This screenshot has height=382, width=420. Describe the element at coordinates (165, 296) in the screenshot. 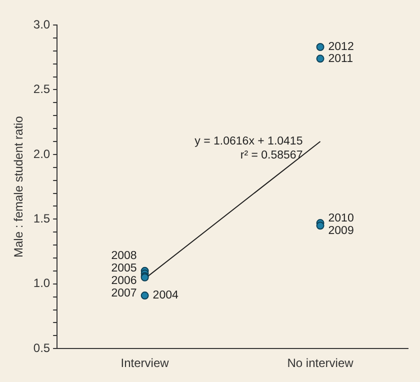

I see `annotation: 2004` at that location.